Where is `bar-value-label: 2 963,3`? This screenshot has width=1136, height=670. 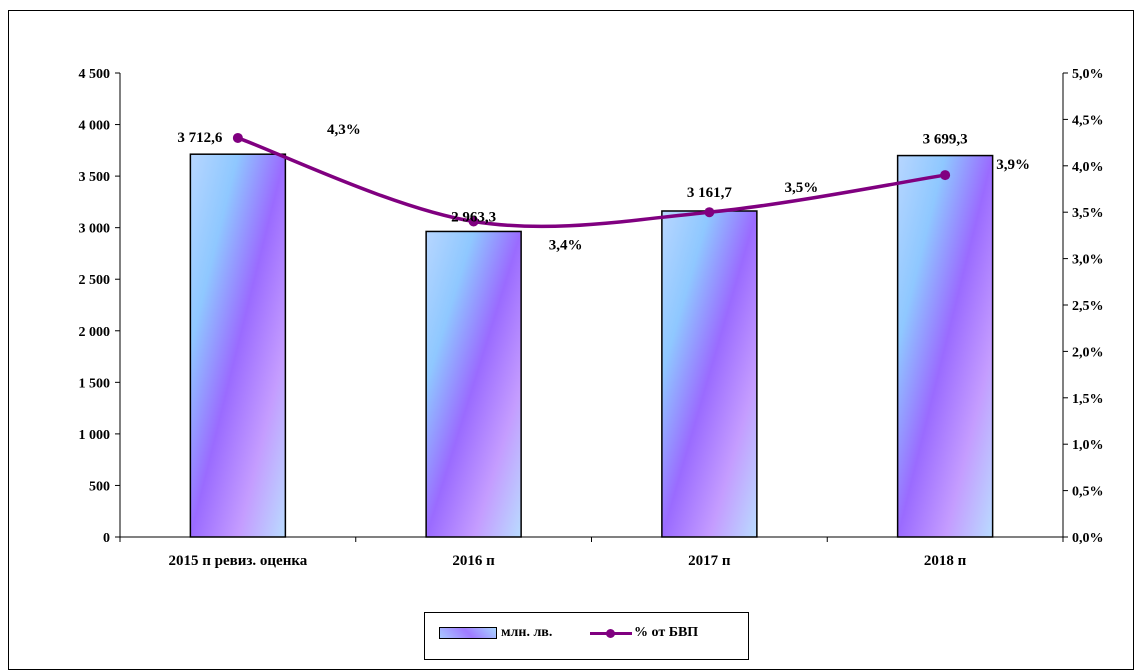 bar-value-label: 2 963,3 is located at coordinates (473, 217).